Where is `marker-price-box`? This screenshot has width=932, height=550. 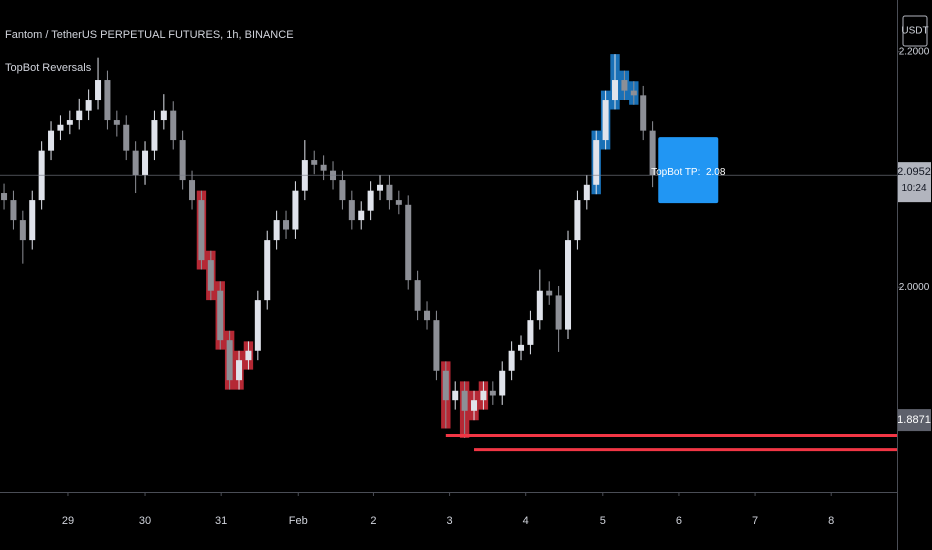
marker-price-box is located at coordinates (914, 420).